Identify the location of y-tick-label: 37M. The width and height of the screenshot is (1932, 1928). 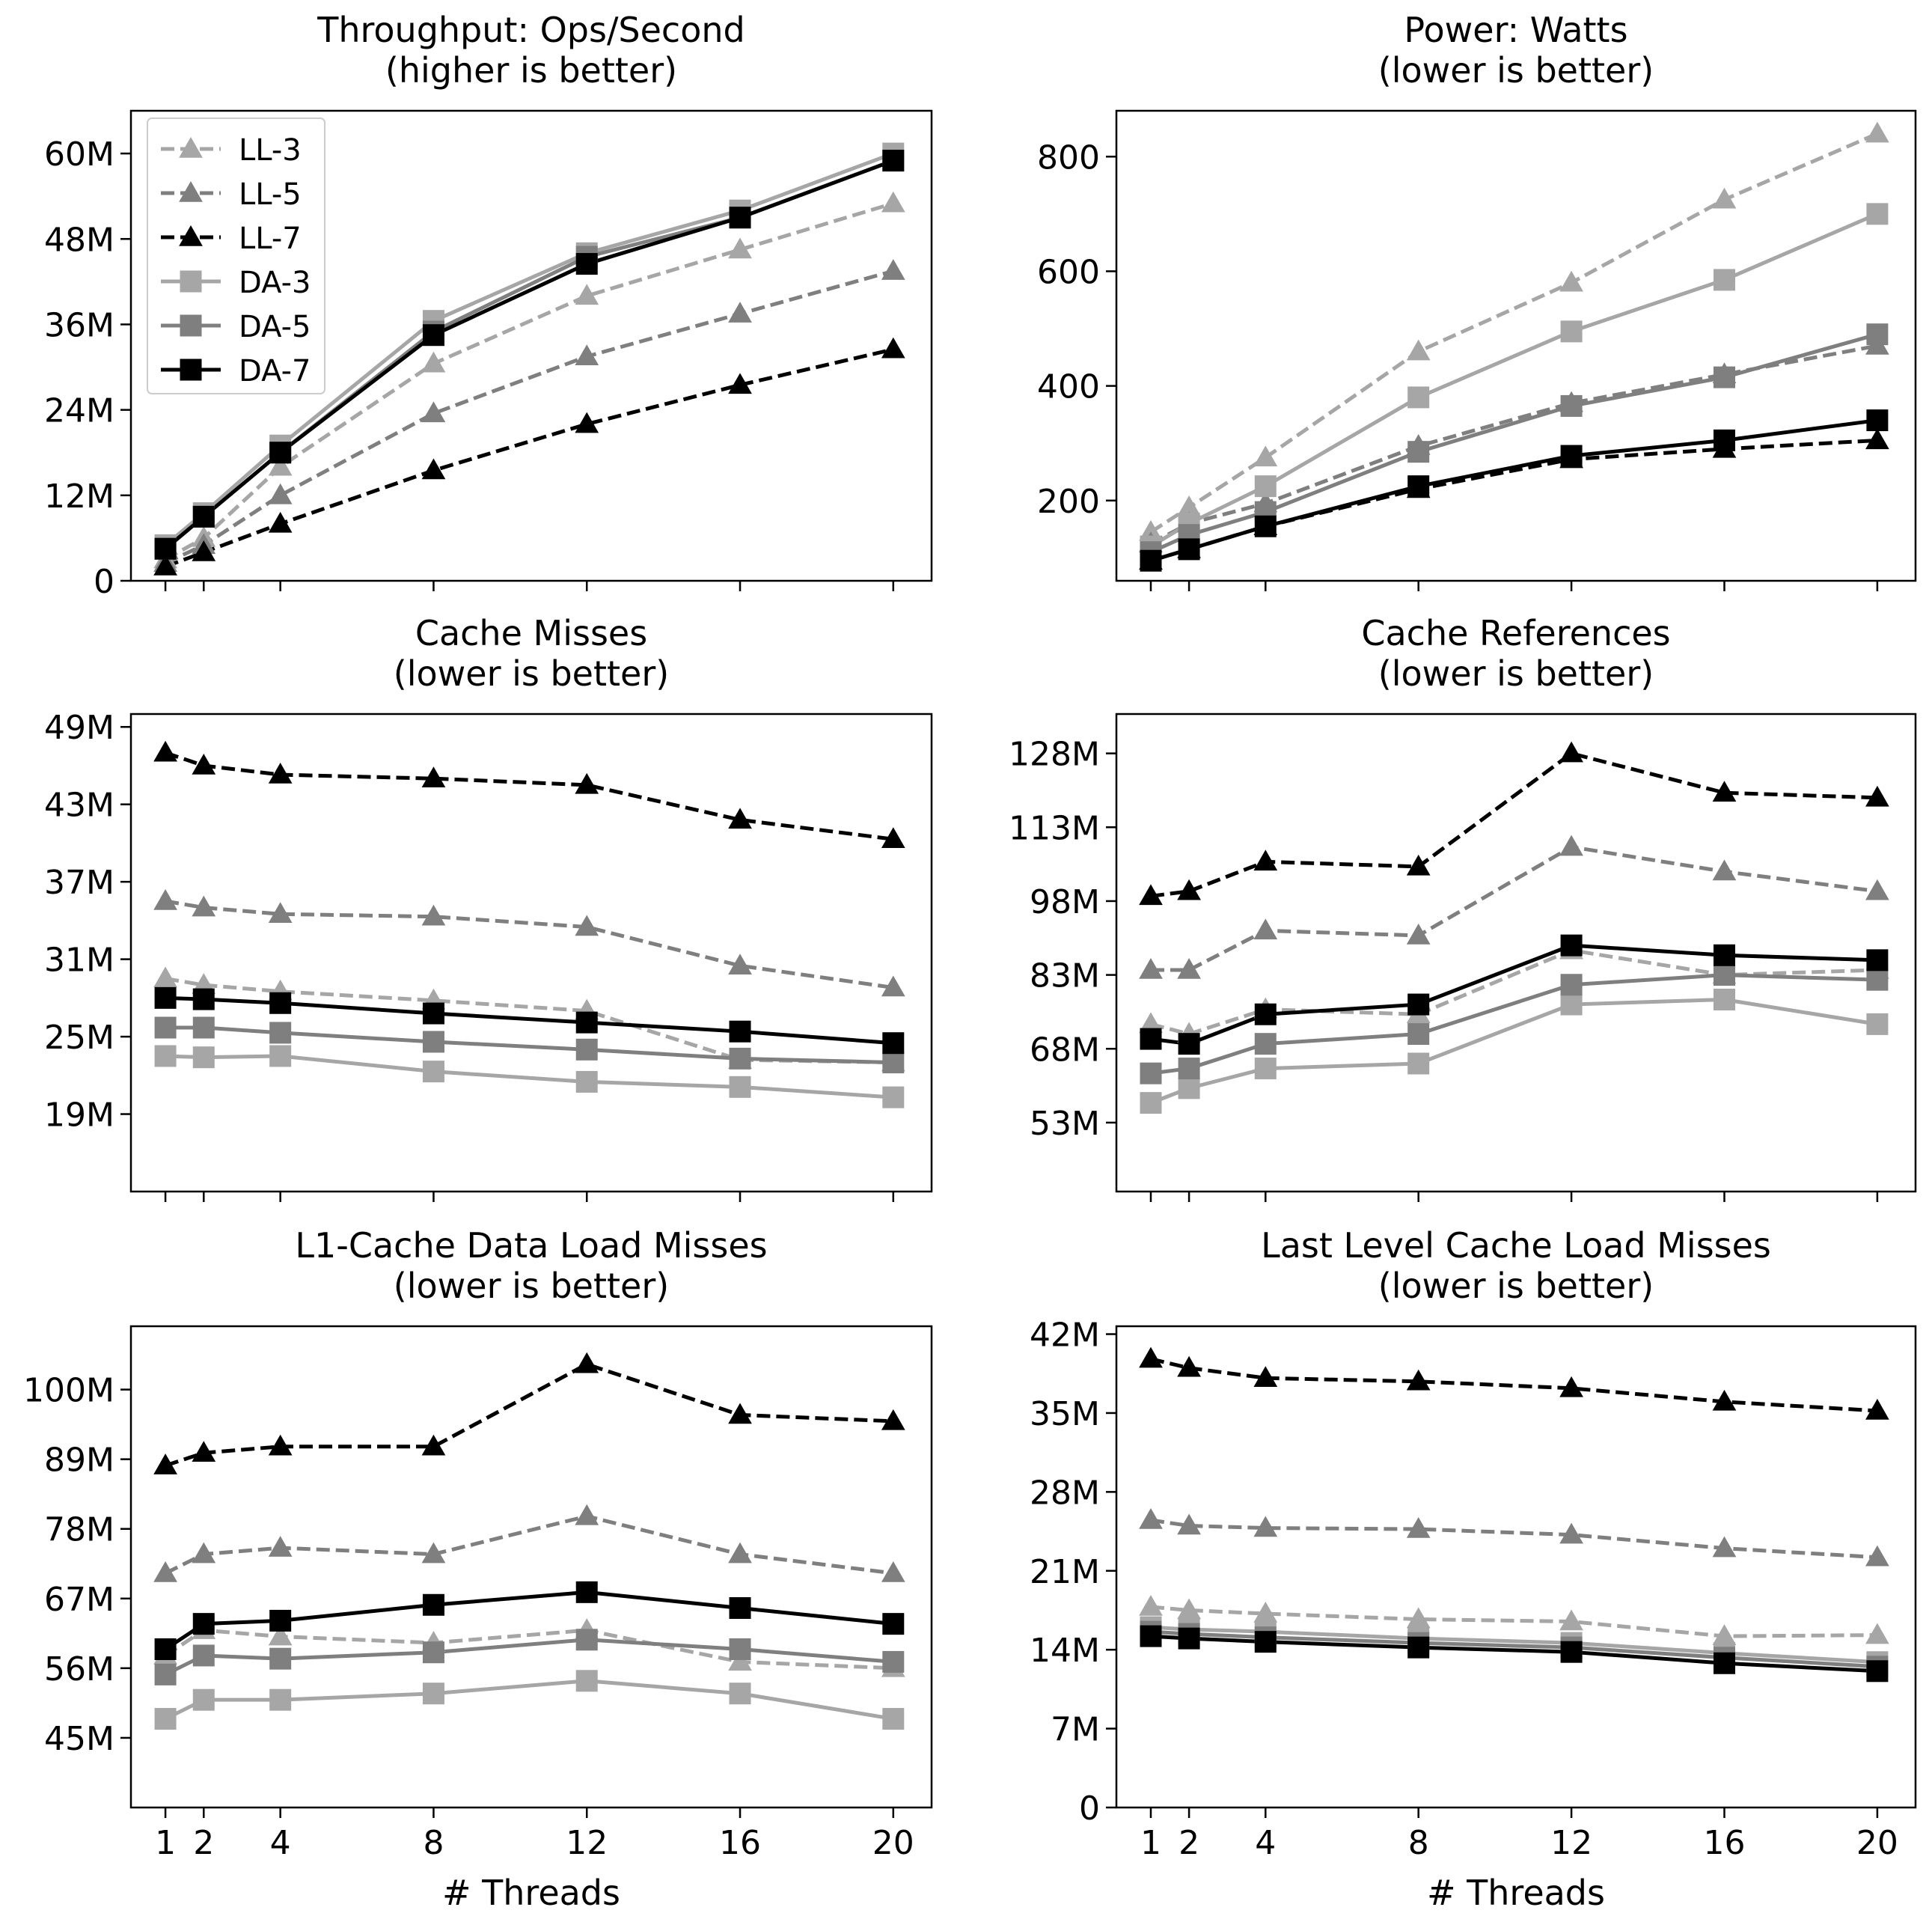
(79, 883).